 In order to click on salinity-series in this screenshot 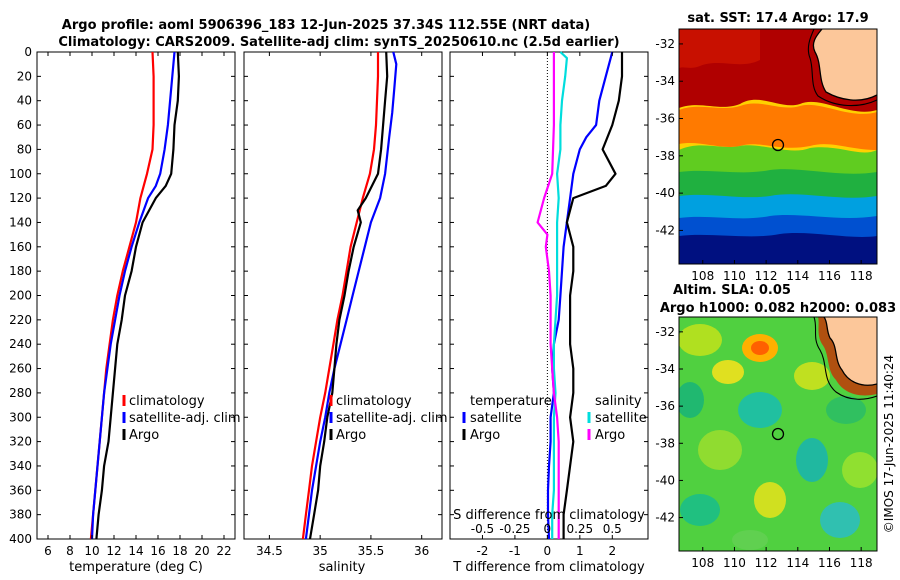, I will do `click(349, 295)`.